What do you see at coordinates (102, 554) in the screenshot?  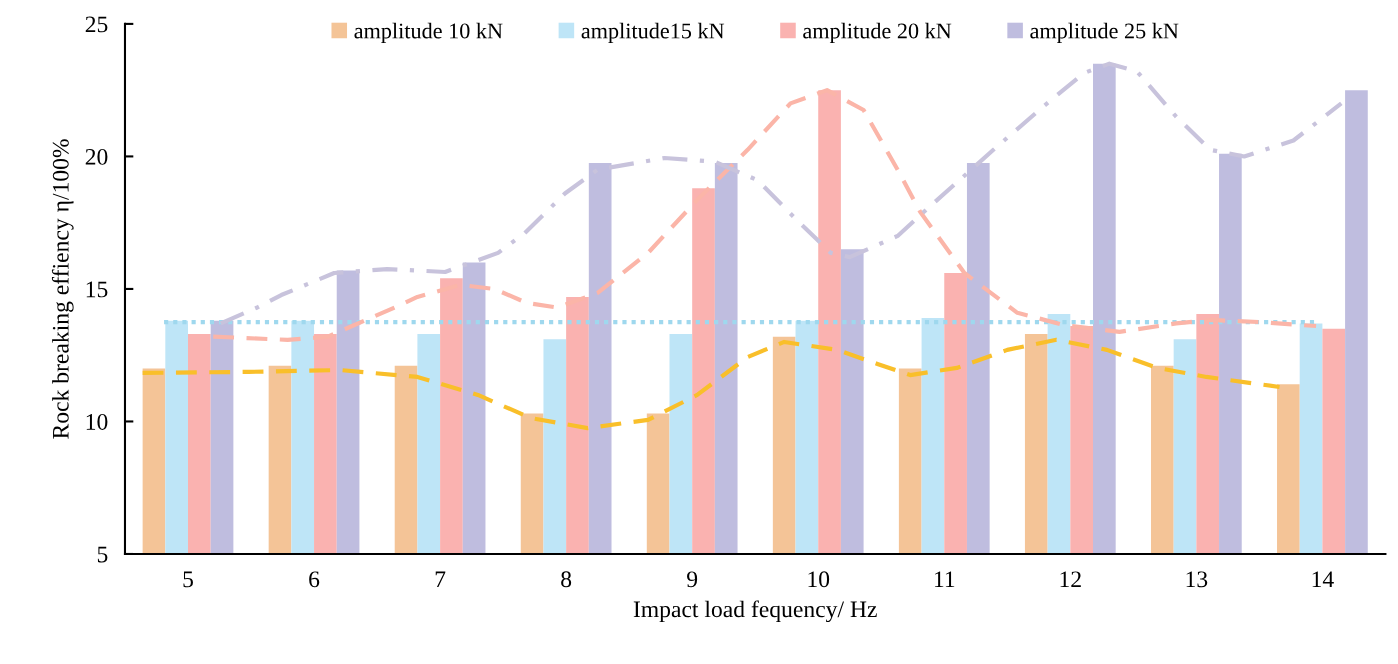 I see `y-tick-label: 5` at bounding box center [102, 554].